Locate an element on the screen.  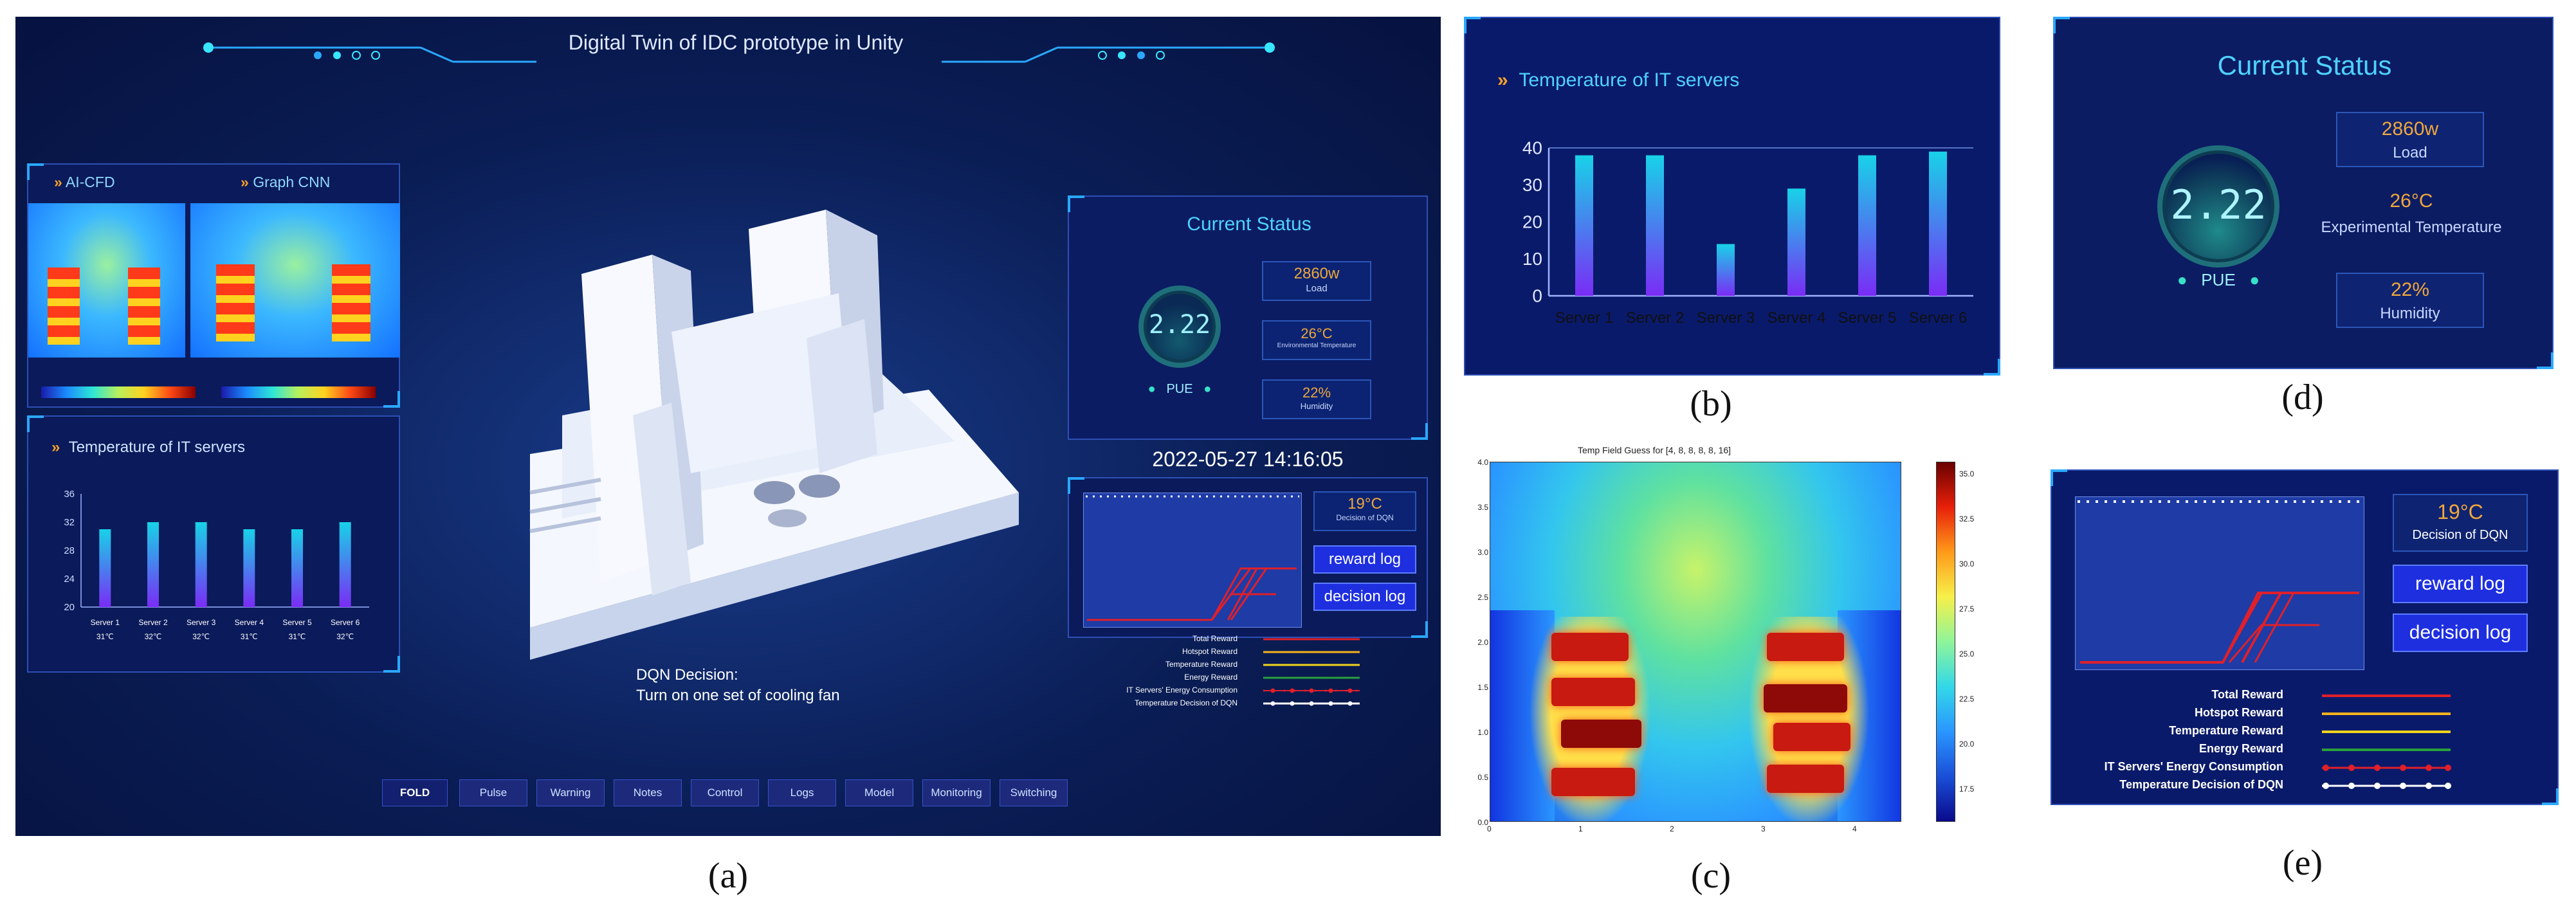
dqn-reward-chart-e is located at coordinates (2219, 583).